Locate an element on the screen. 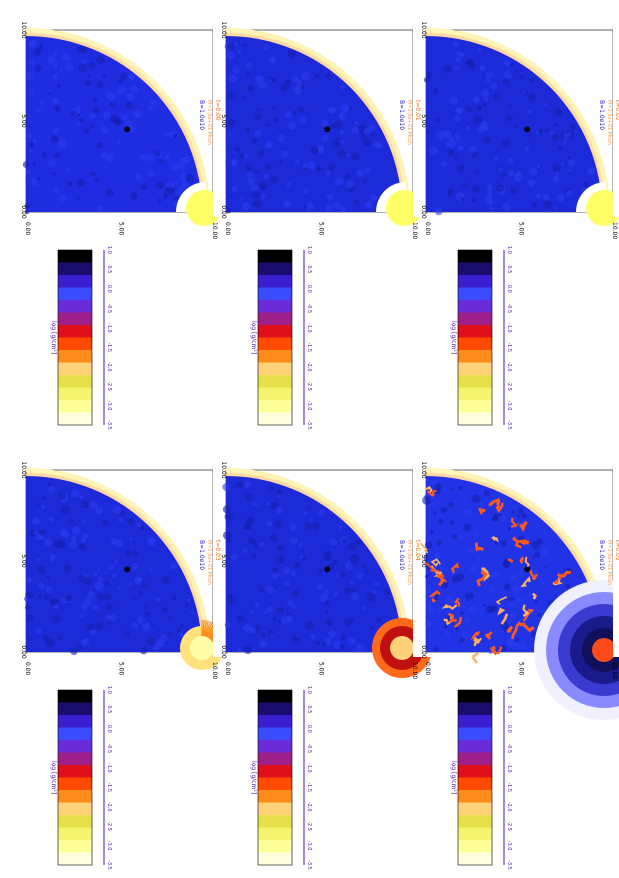  colorbar-tick-label: -0.5 is located at coordinates (109, 748).